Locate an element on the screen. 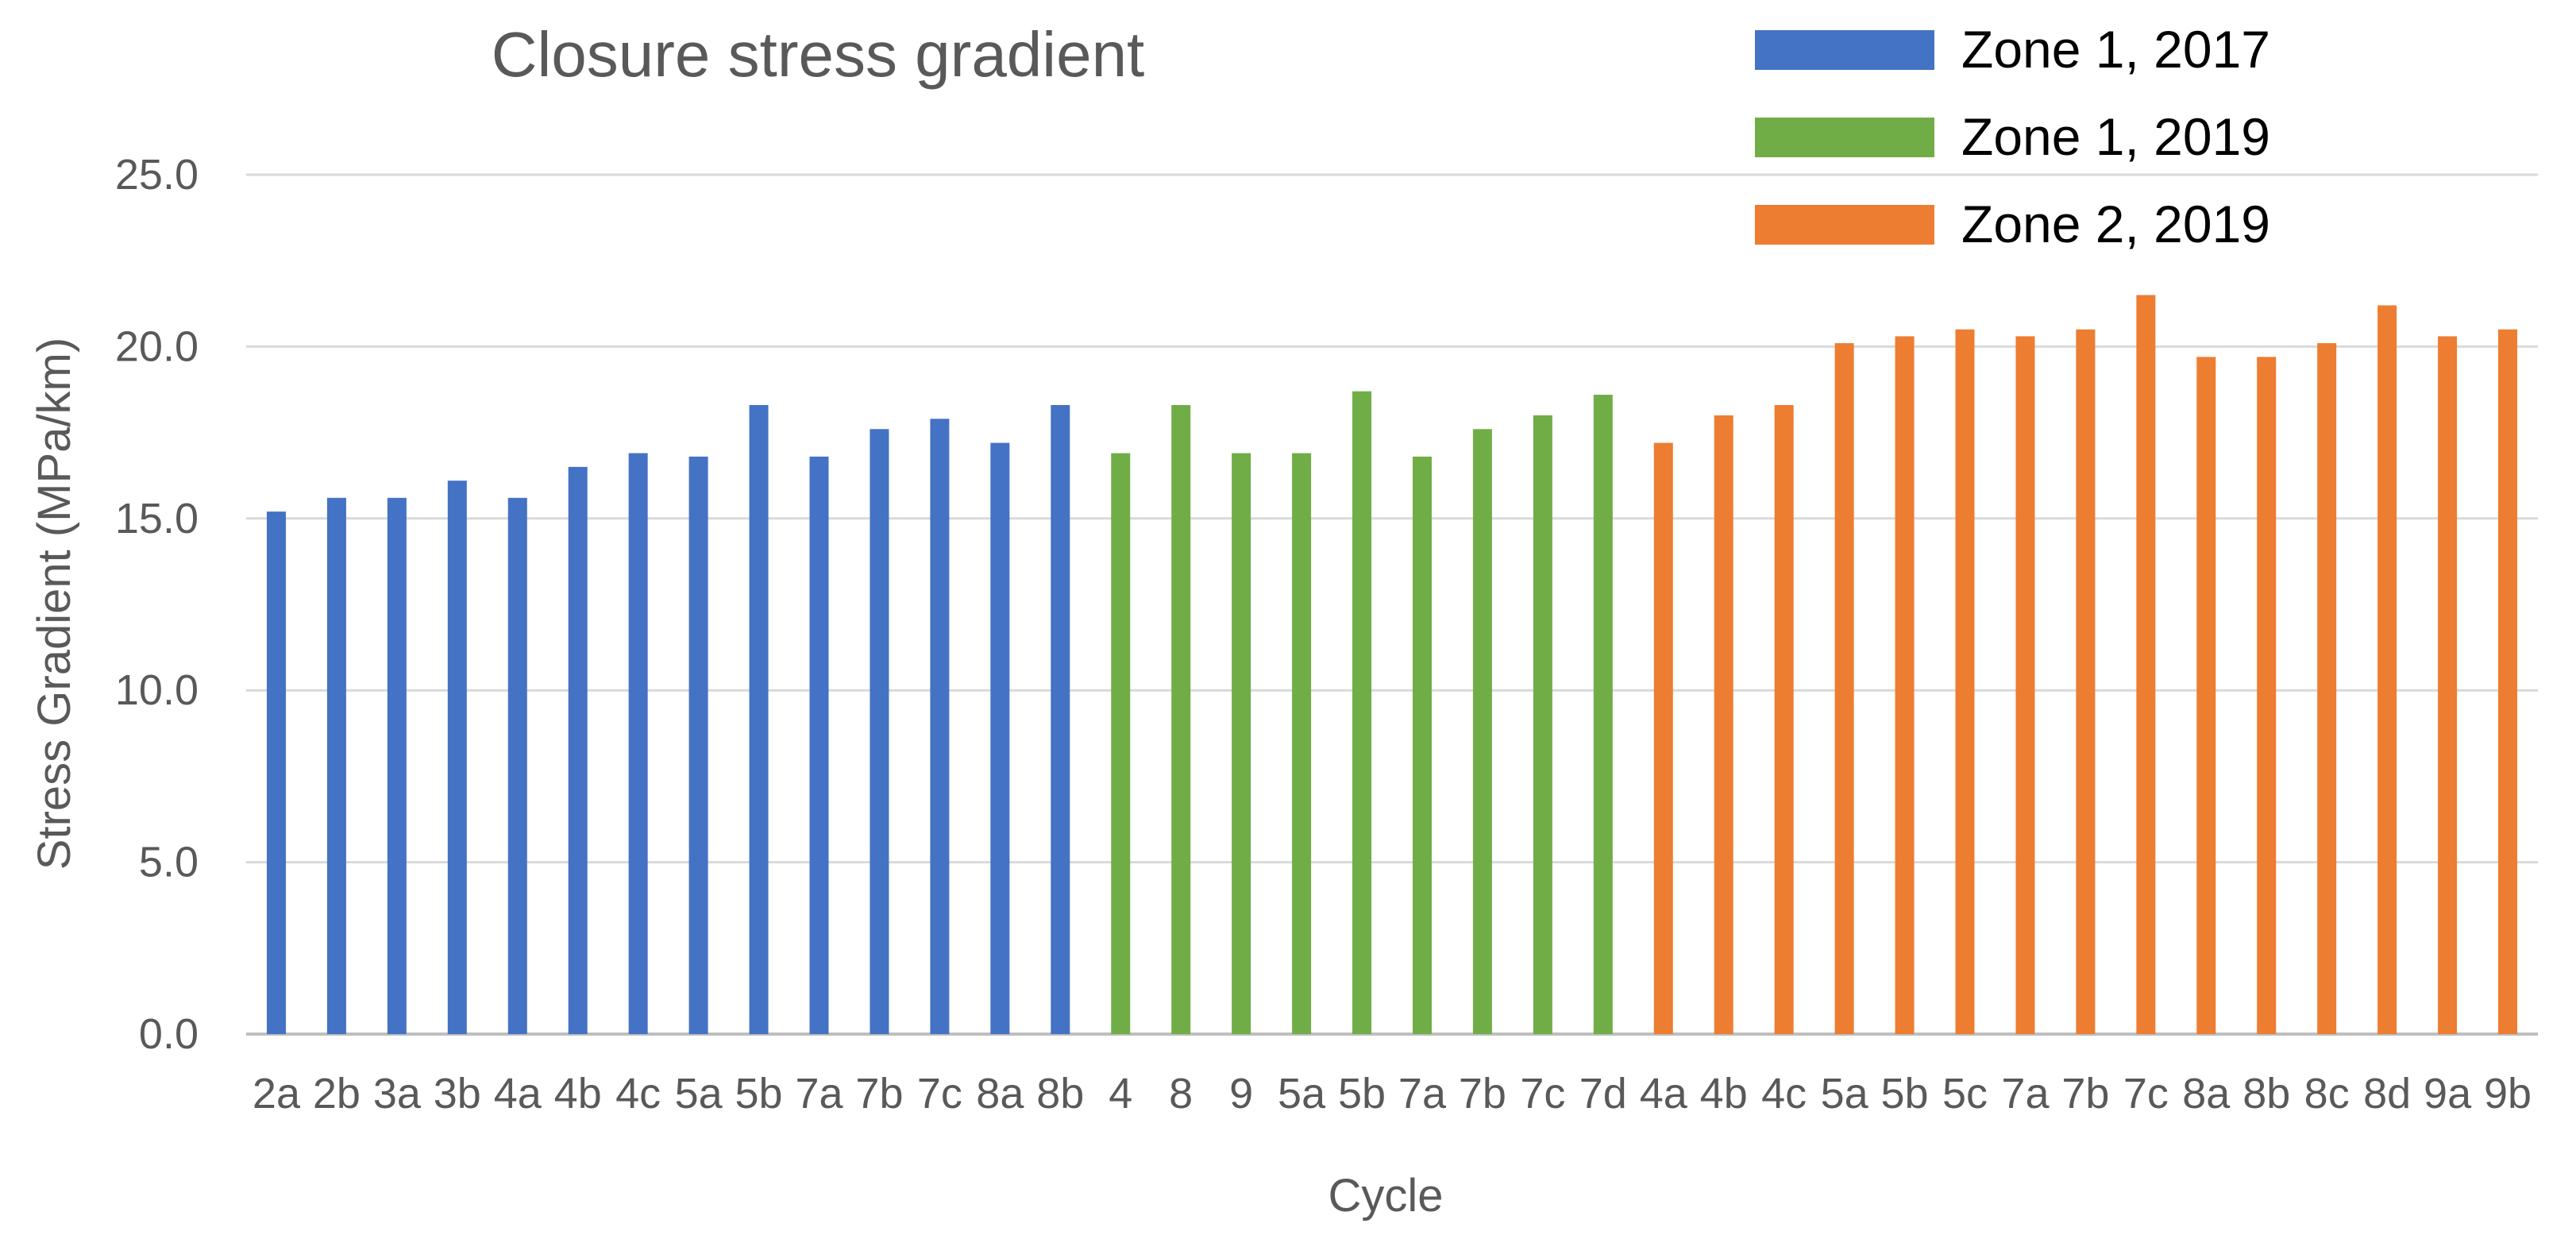 Image resolution: width=2576 pixels, height=1239 pixels. x-tick-label: 2b is located at coordinates (337, 1093).